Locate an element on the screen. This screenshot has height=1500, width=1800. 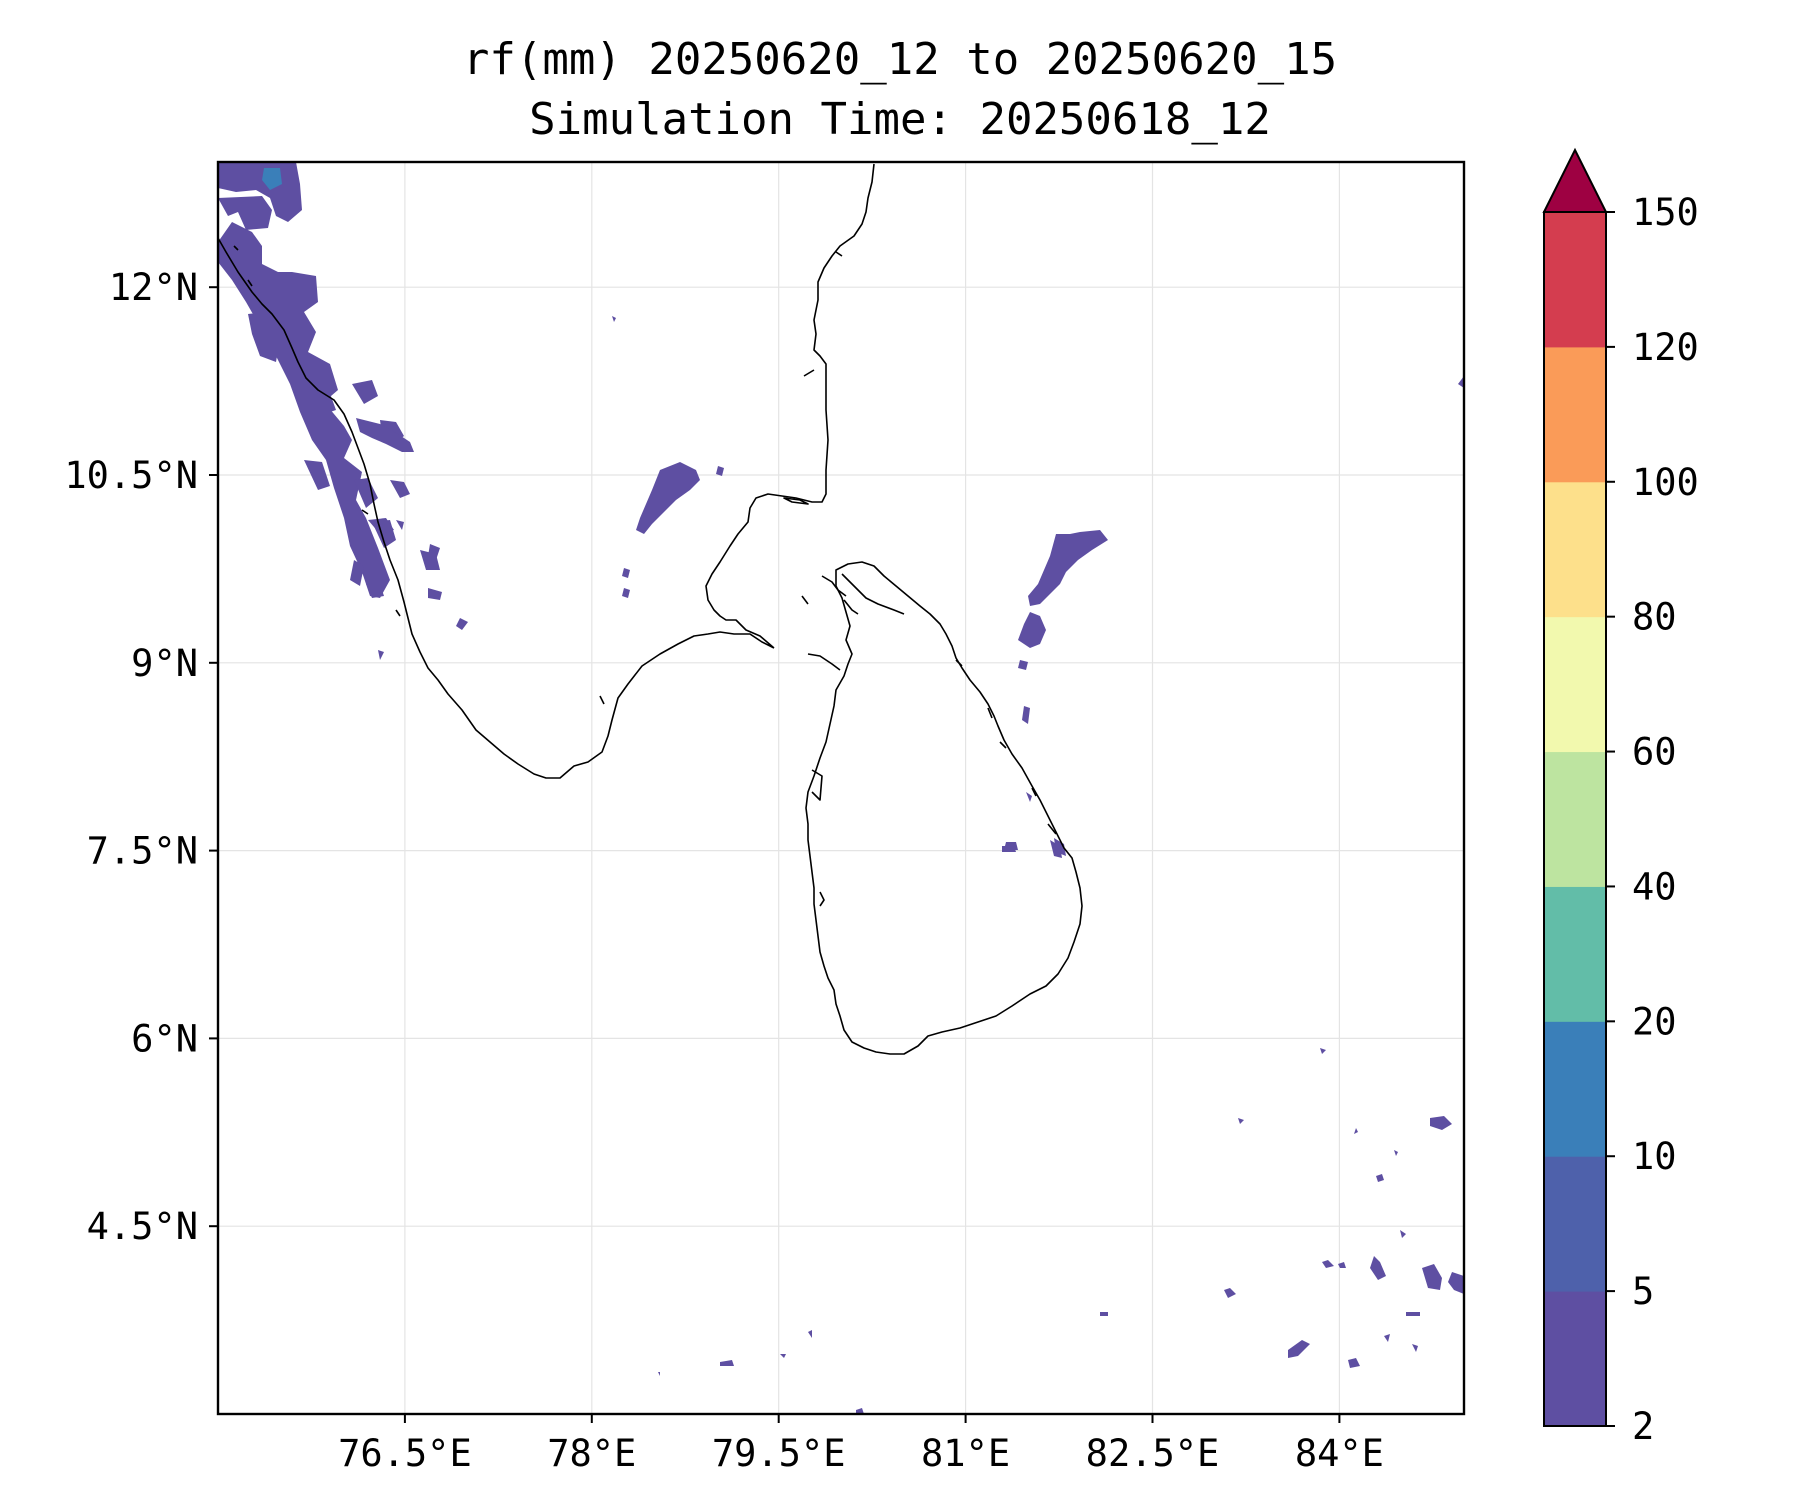
y-tick-label: 9°N is located at coordinates (164, 663).